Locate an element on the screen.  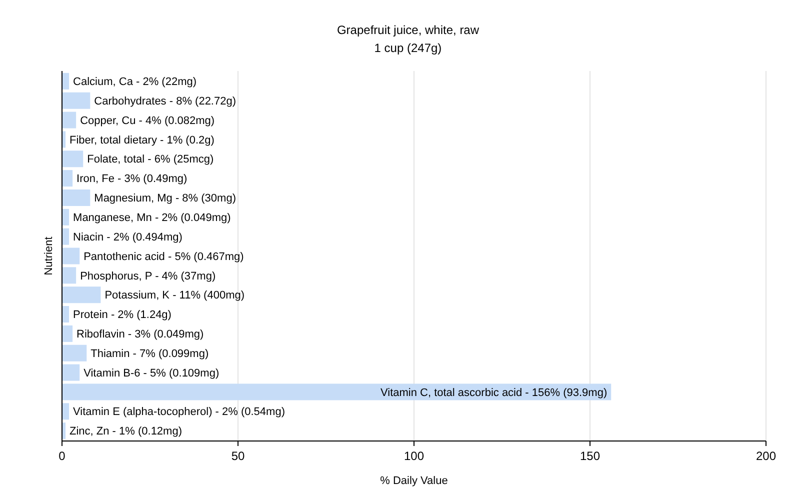
y-tick-label: Copper, Cu - 4% (0.082mg) is located at coordinates (147, 120).